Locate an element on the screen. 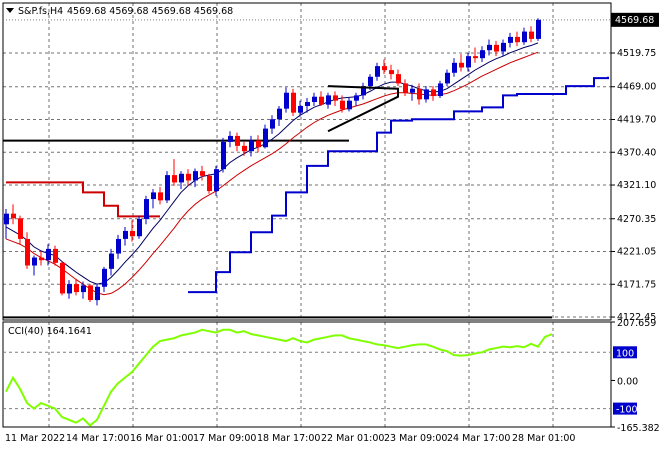  cci-level-box is located at coordinates (625, 352).